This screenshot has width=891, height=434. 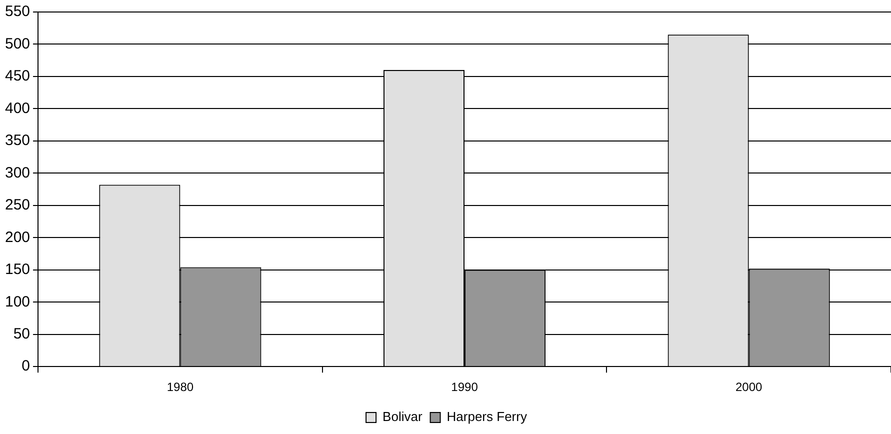 What do you see at coordinates (180, 387) in the screenshot?
I see `x-tick-label: 1980` at bounding box center [180, 387].